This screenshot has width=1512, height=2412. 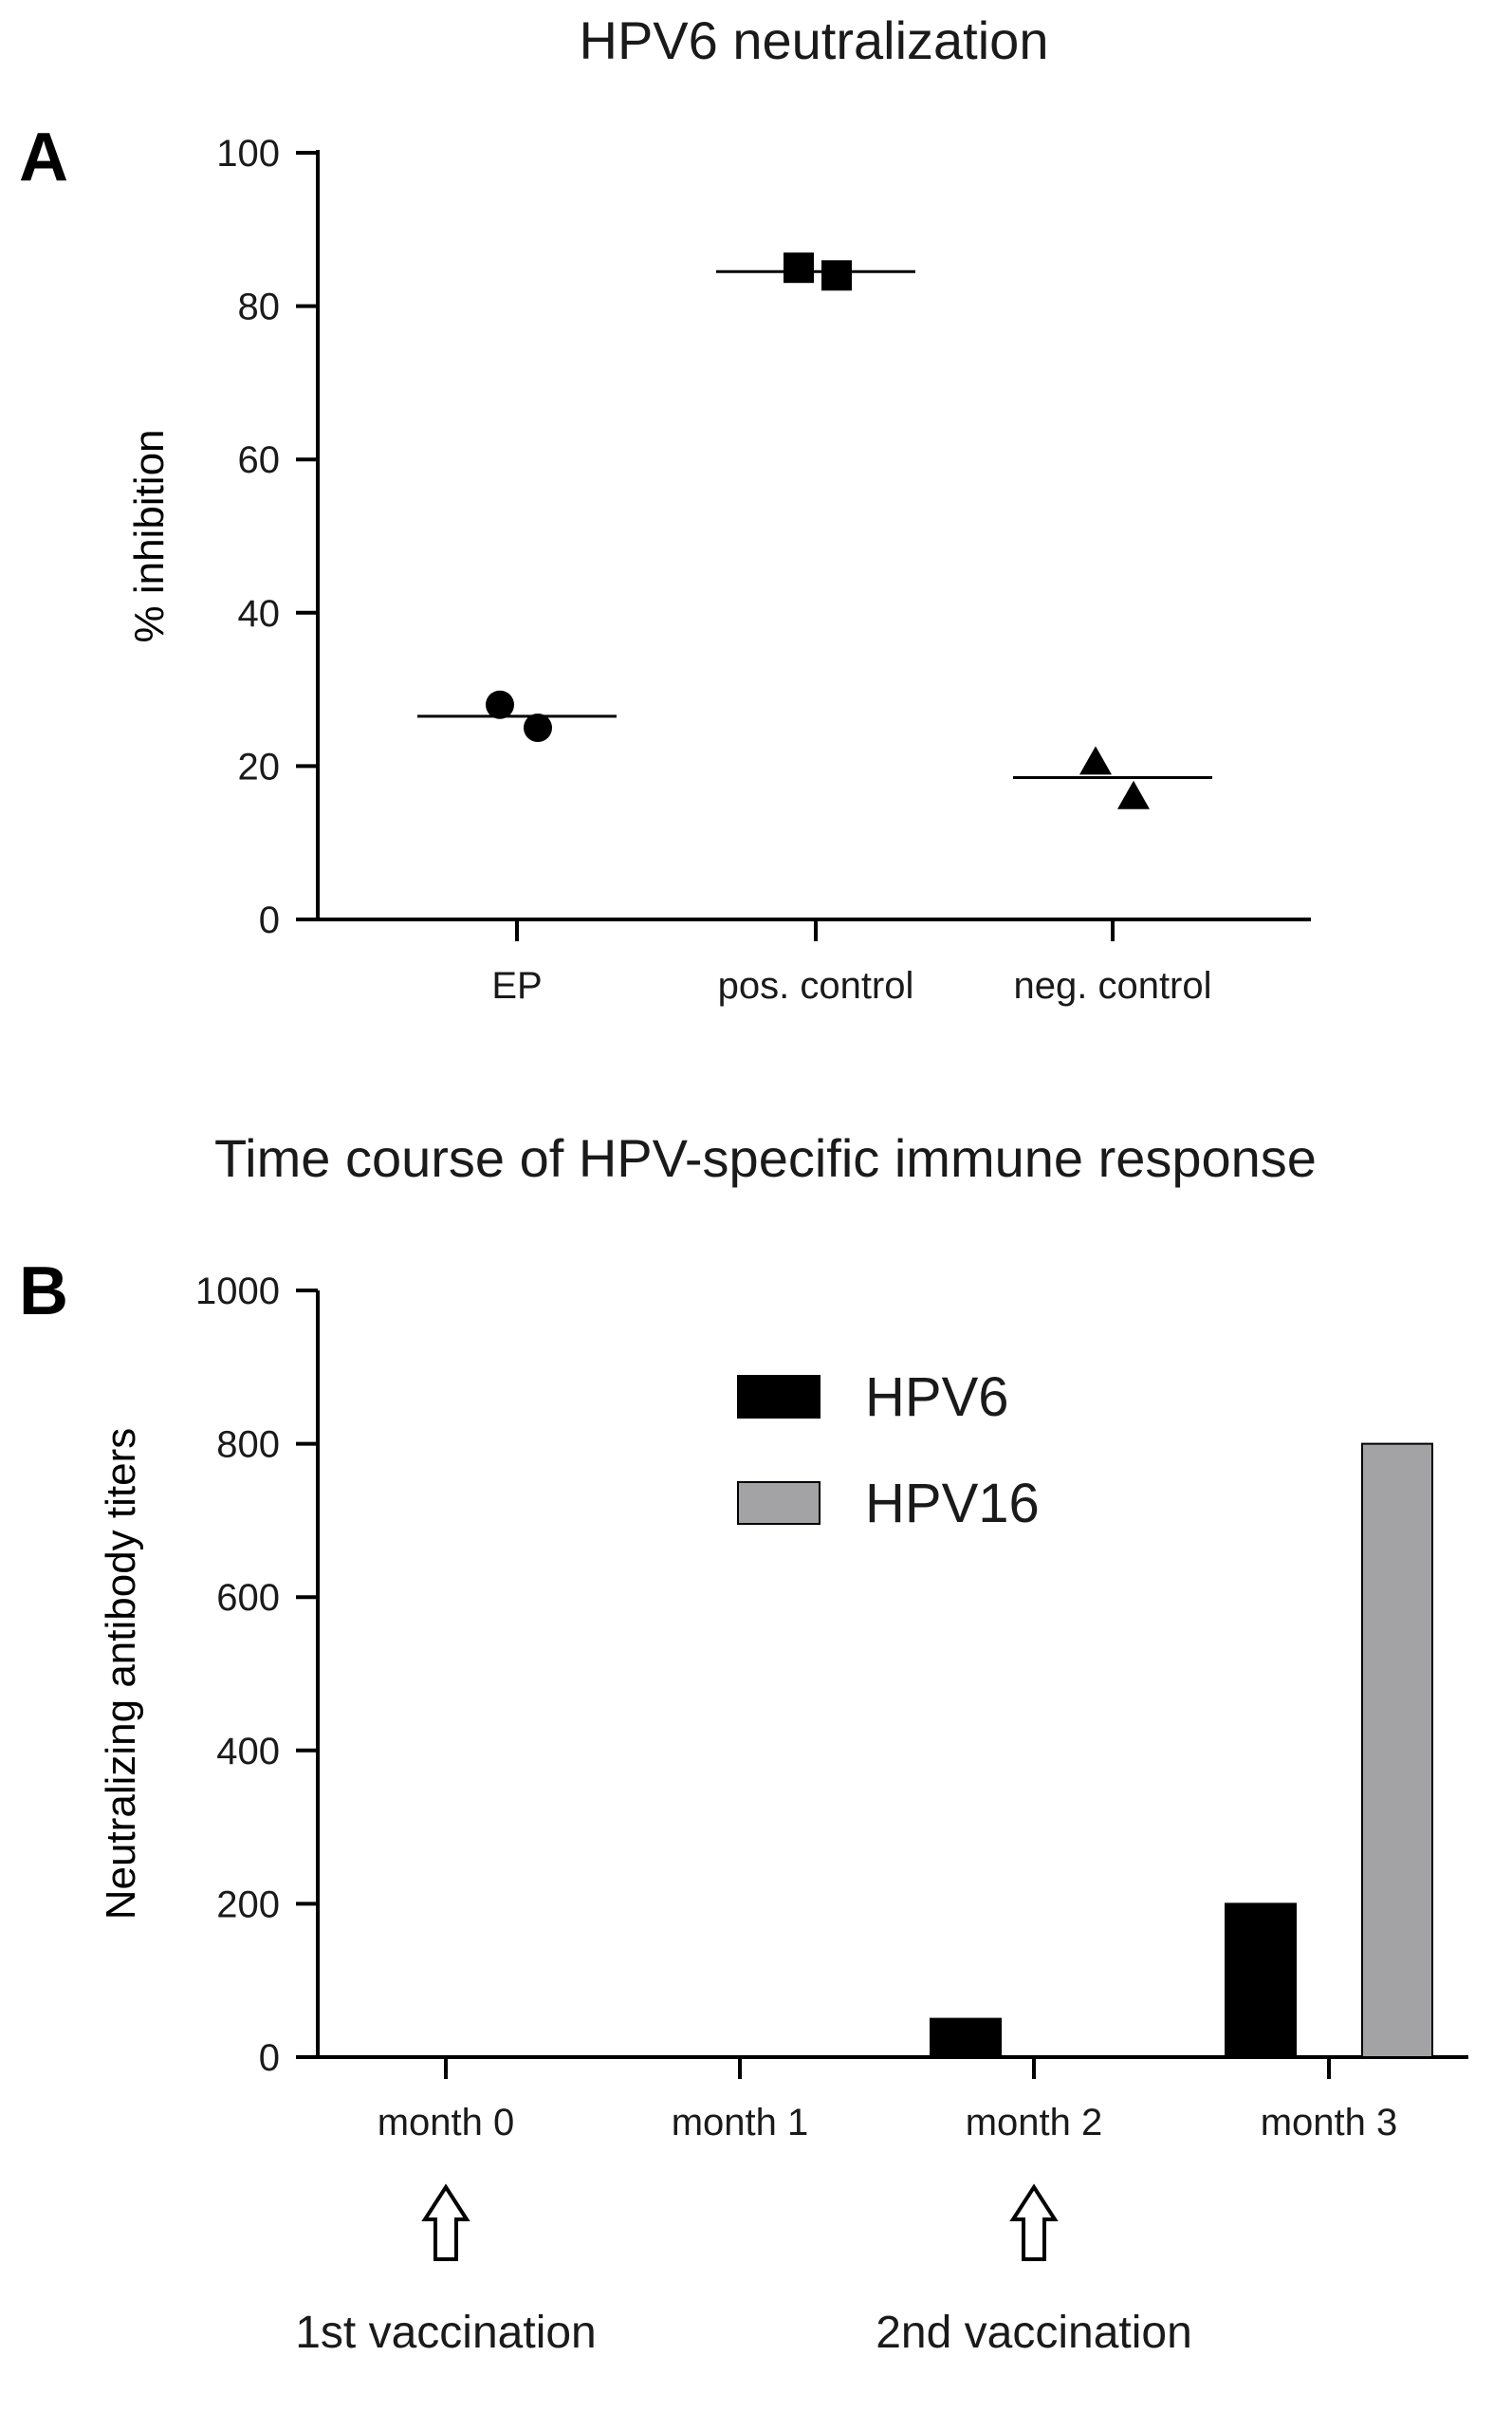 I want to click on chart-title: HPV6 neutralization, so click(x=814, y=40).